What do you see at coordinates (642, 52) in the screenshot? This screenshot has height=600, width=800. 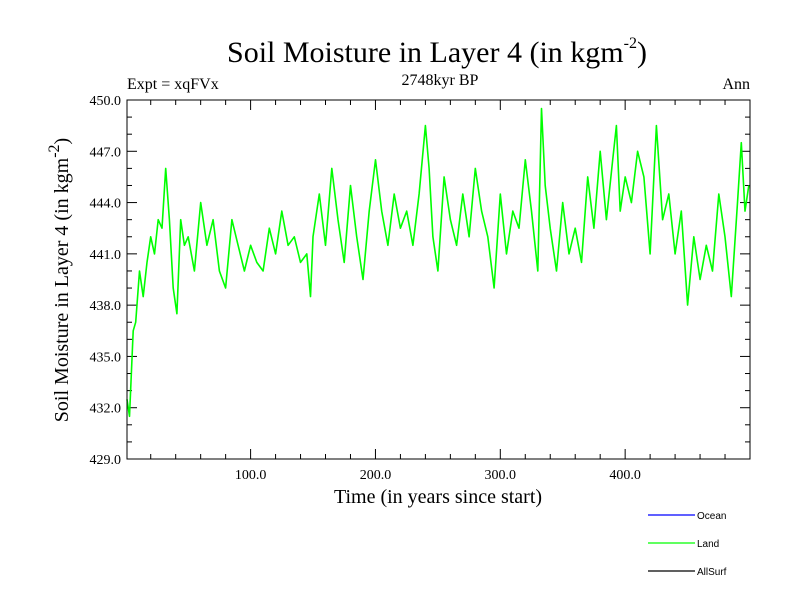 I see `chart-title-close: )` at bounding box center [642, 52].